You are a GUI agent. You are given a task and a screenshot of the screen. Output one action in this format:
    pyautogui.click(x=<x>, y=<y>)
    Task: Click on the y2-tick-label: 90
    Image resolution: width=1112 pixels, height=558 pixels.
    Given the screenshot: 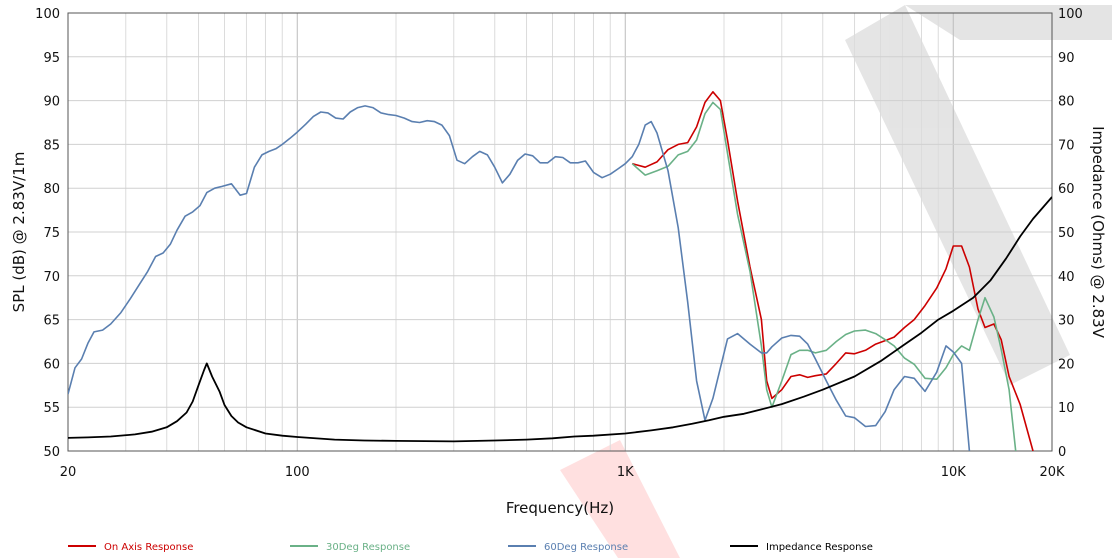 What is the action you would take?
    pyautogui.click(x=1066, y=58)
    